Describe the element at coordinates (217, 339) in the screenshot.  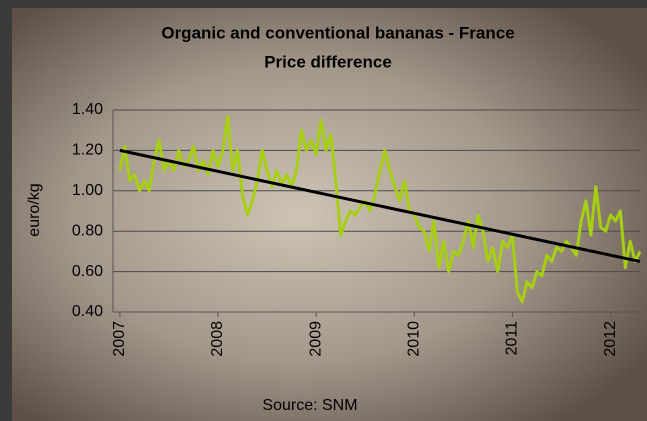
I see `x-tick-label: 2008` at that location.